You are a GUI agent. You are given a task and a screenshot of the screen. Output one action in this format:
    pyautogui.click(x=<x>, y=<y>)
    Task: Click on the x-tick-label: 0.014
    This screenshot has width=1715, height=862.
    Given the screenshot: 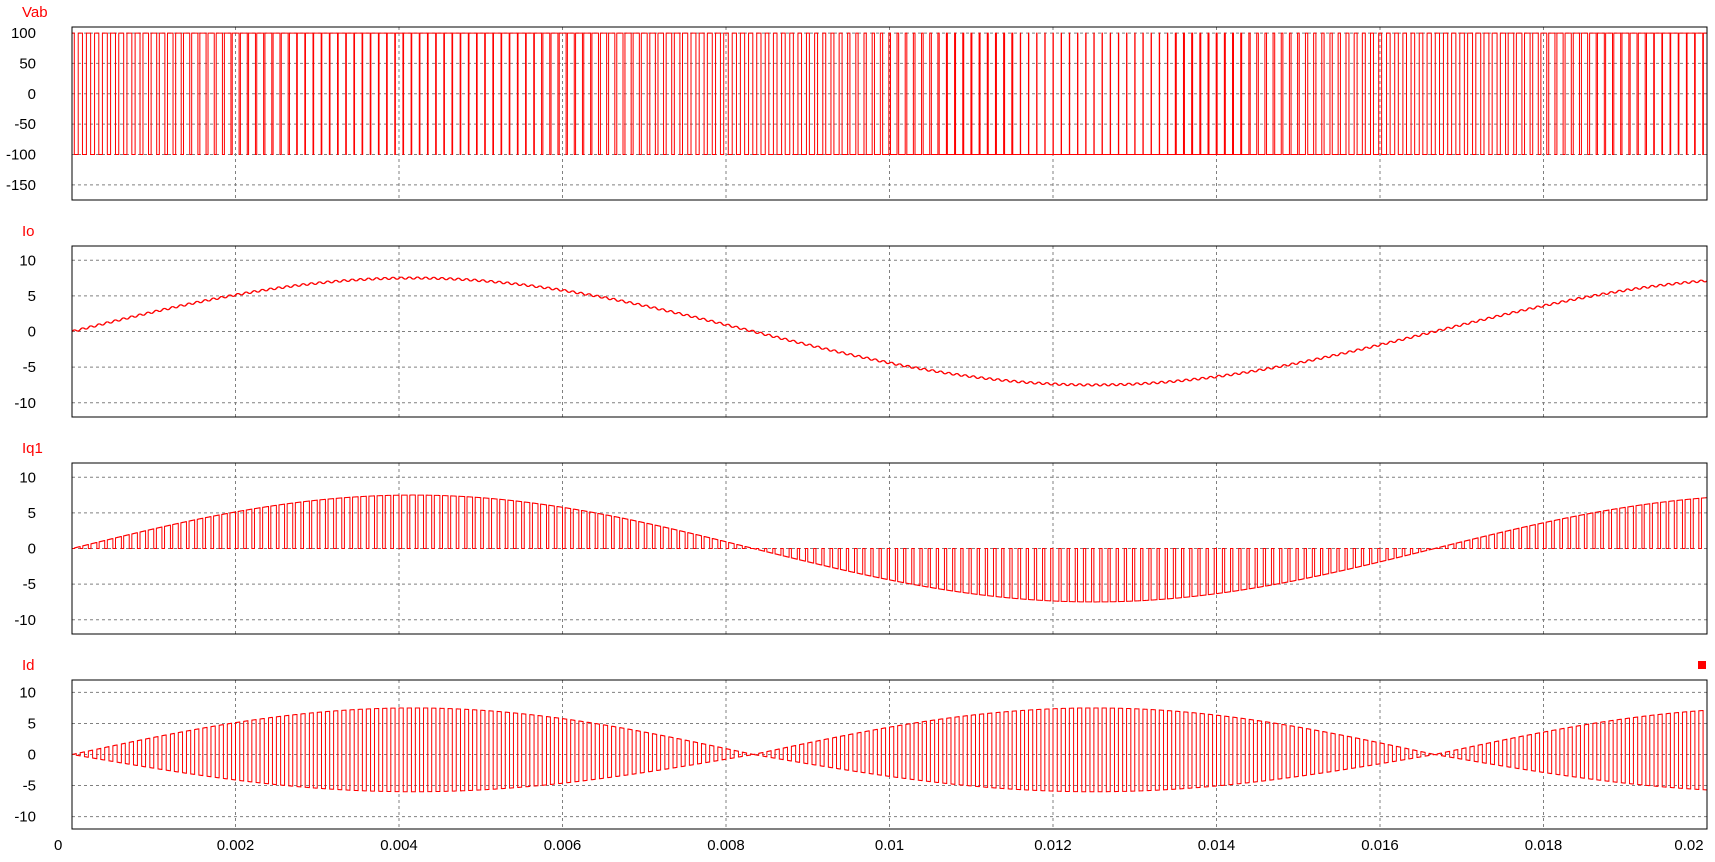 What is the action you would take?
    pyautogui.click(x=1217, y=845)
    